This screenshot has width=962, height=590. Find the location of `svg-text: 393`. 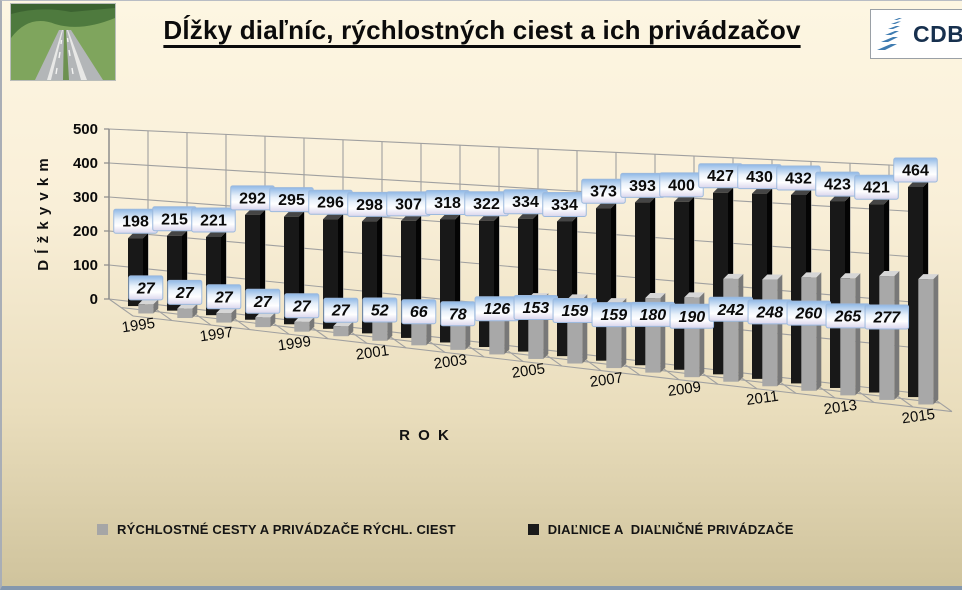

svg-text: 393 is located at coordinates (642, 186).